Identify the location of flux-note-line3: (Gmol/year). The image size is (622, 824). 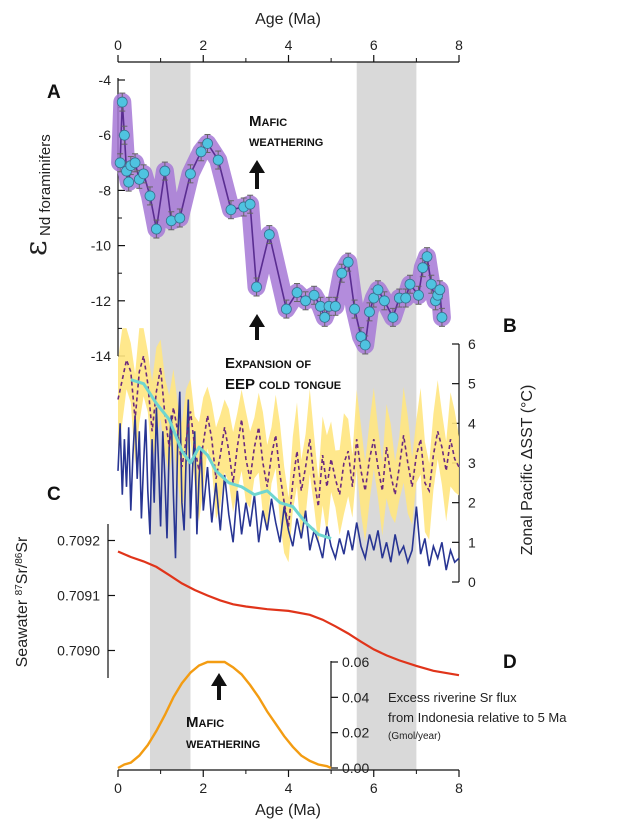
(414, 736).